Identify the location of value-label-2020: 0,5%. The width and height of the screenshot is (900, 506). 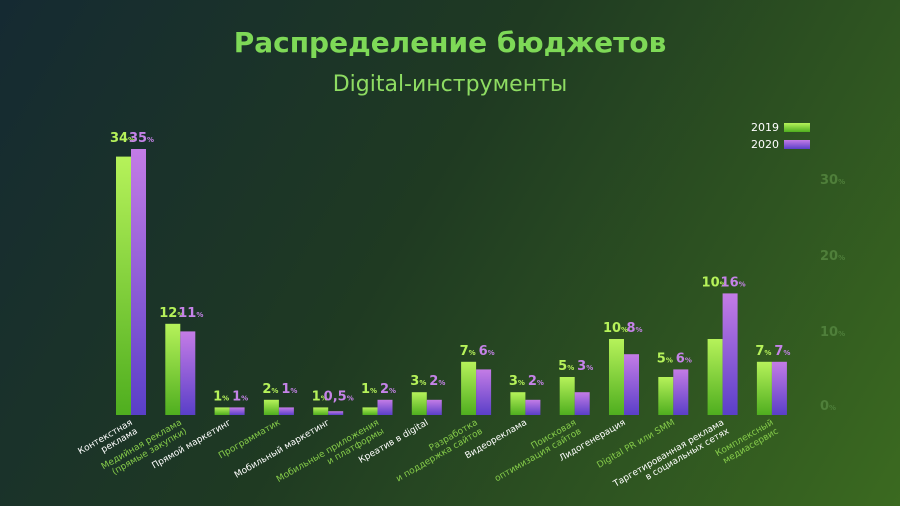
(339, 396).